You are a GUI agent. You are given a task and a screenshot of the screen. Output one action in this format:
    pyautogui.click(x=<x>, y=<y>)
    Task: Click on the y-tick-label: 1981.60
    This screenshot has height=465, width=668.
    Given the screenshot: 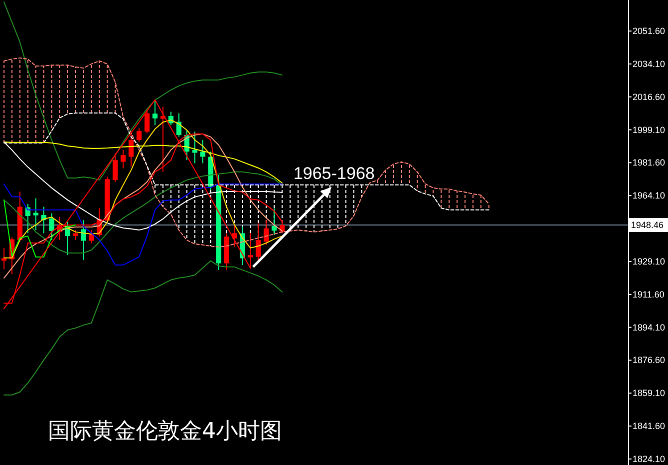 What is the action you would take?
    pyautogui.click(x=649, y=163)
    